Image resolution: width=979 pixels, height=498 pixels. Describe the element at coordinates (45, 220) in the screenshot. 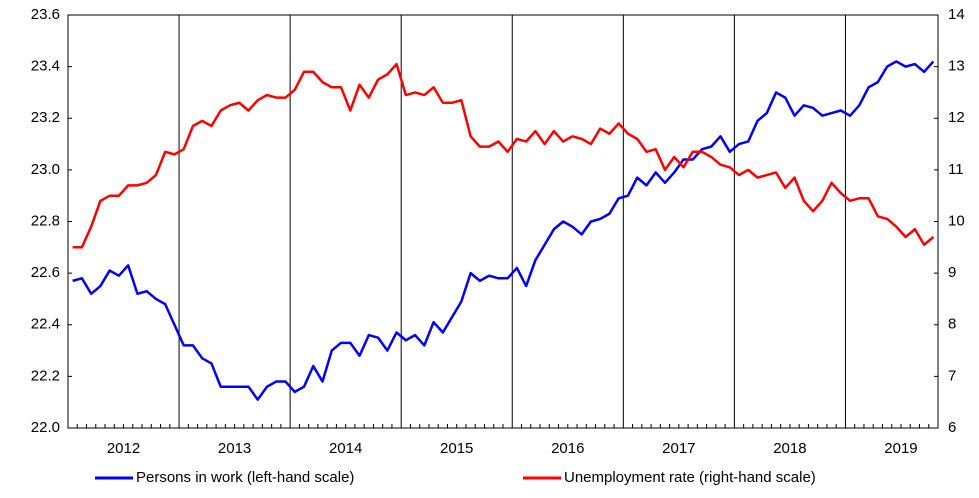

I see `y-tick-label: 22.8` at that location.